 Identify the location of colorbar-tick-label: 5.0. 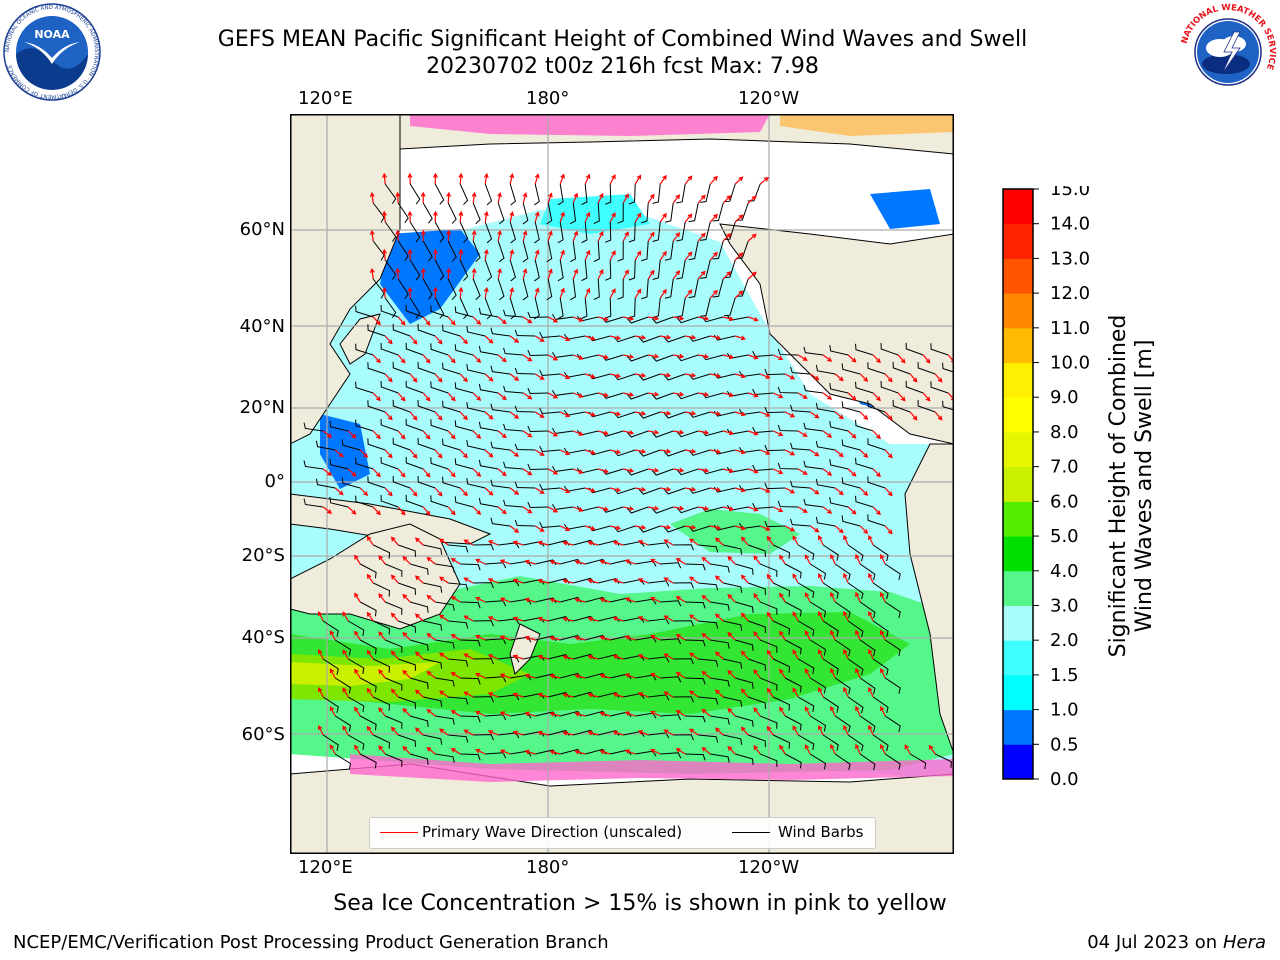
(1064, 536).